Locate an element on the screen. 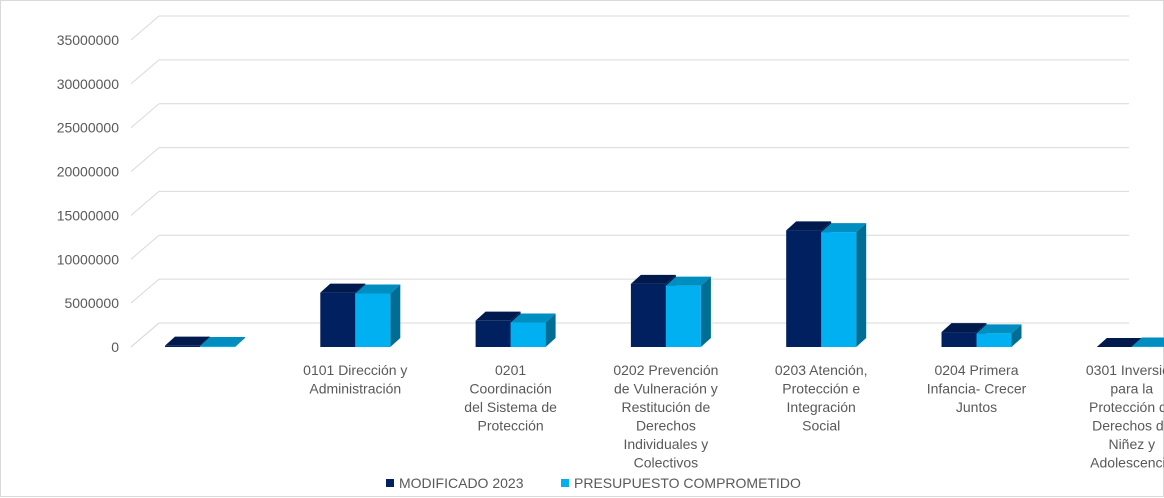 The width and height of the screenshot is (1164, 498). x-category-label: 0101 Dirección y is located at coordinates (355, 370).